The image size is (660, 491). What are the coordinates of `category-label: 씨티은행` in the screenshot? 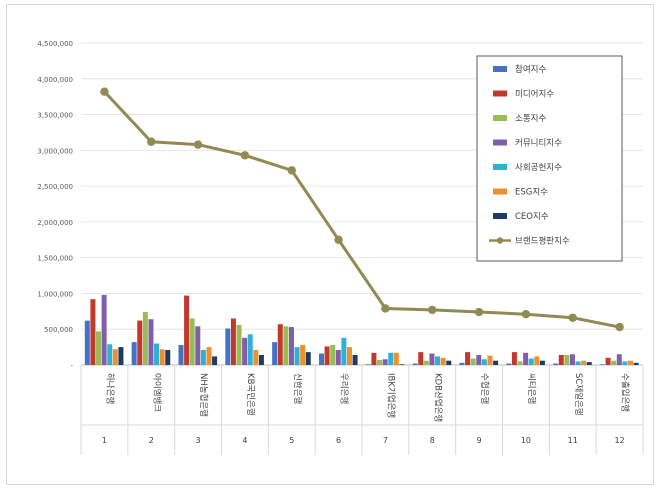 It's located at (531, 388).